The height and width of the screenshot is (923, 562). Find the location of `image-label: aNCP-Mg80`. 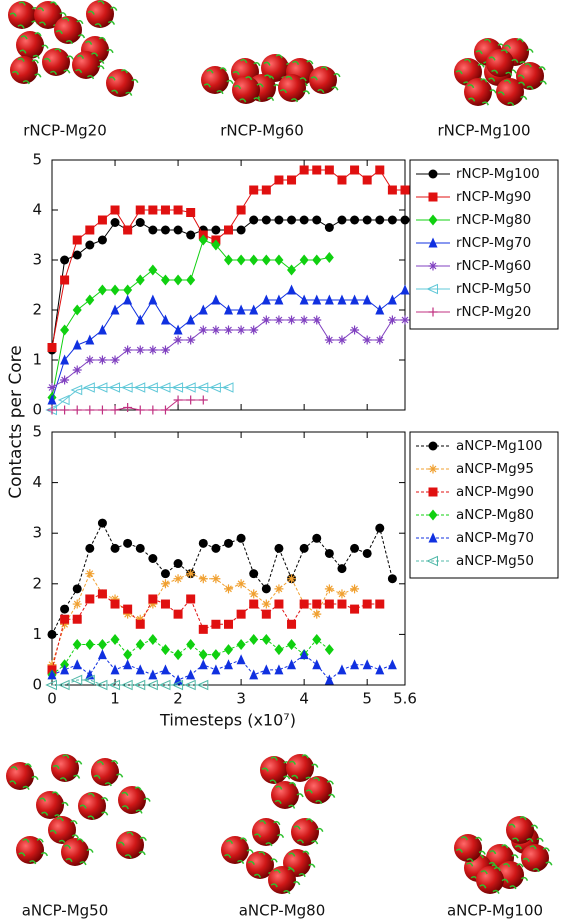

image-label: aNCP-Mg80 is located at coordinates (282, 911).